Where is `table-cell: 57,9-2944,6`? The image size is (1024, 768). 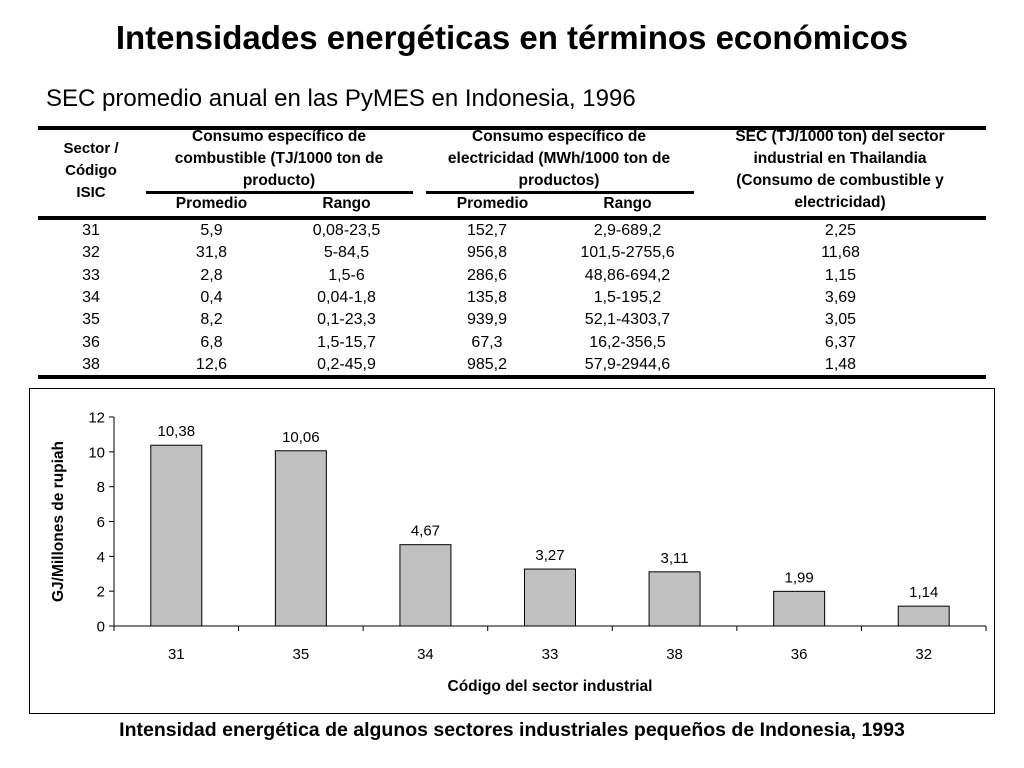 table-cell: 57,9-2944,6 is located at coordinates (627, 364).